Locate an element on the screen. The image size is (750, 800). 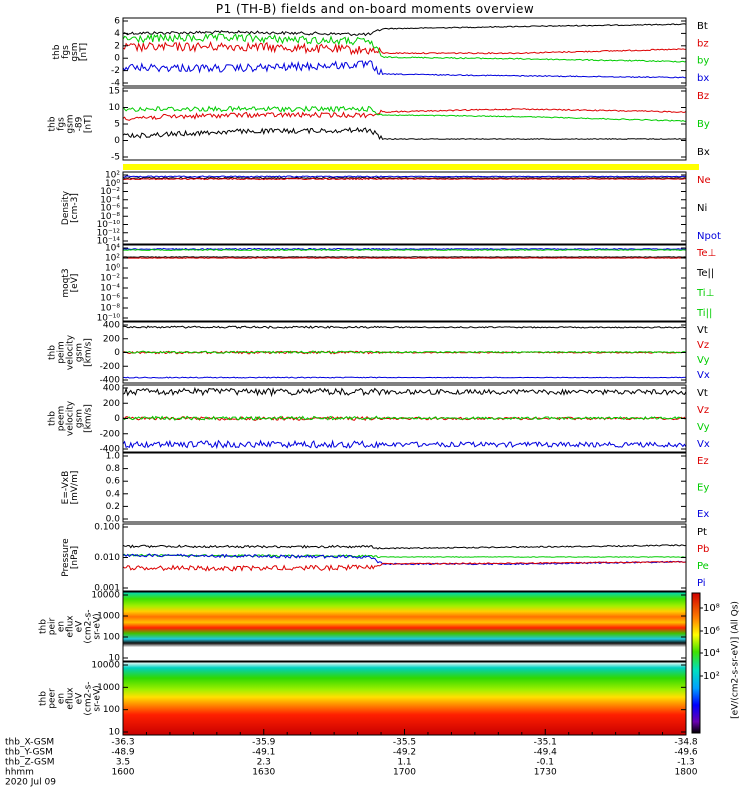
panel-frame-peir-spectrogram is located at coordinates (404, 626).